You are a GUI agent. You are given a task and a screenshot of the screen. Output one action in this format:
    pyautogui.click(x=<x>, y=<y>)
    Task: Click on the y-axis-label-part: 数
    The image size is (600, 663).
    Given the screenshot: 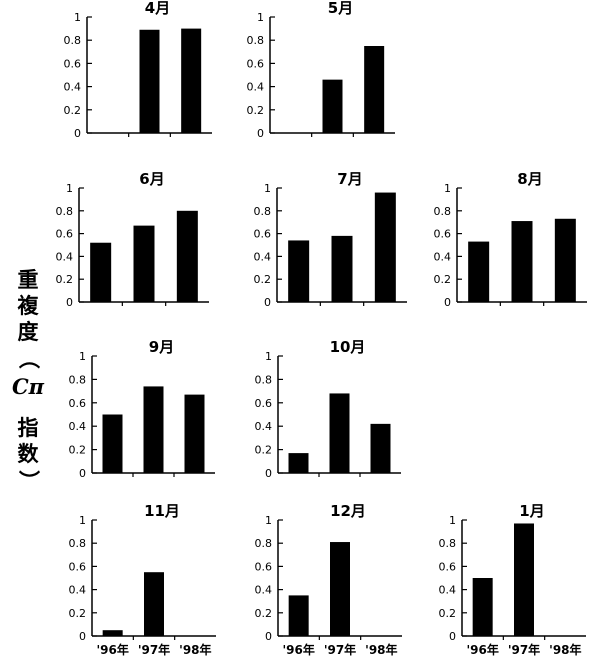 What is the action you would take?
    pyautogui.click(x=28, y=454)
    